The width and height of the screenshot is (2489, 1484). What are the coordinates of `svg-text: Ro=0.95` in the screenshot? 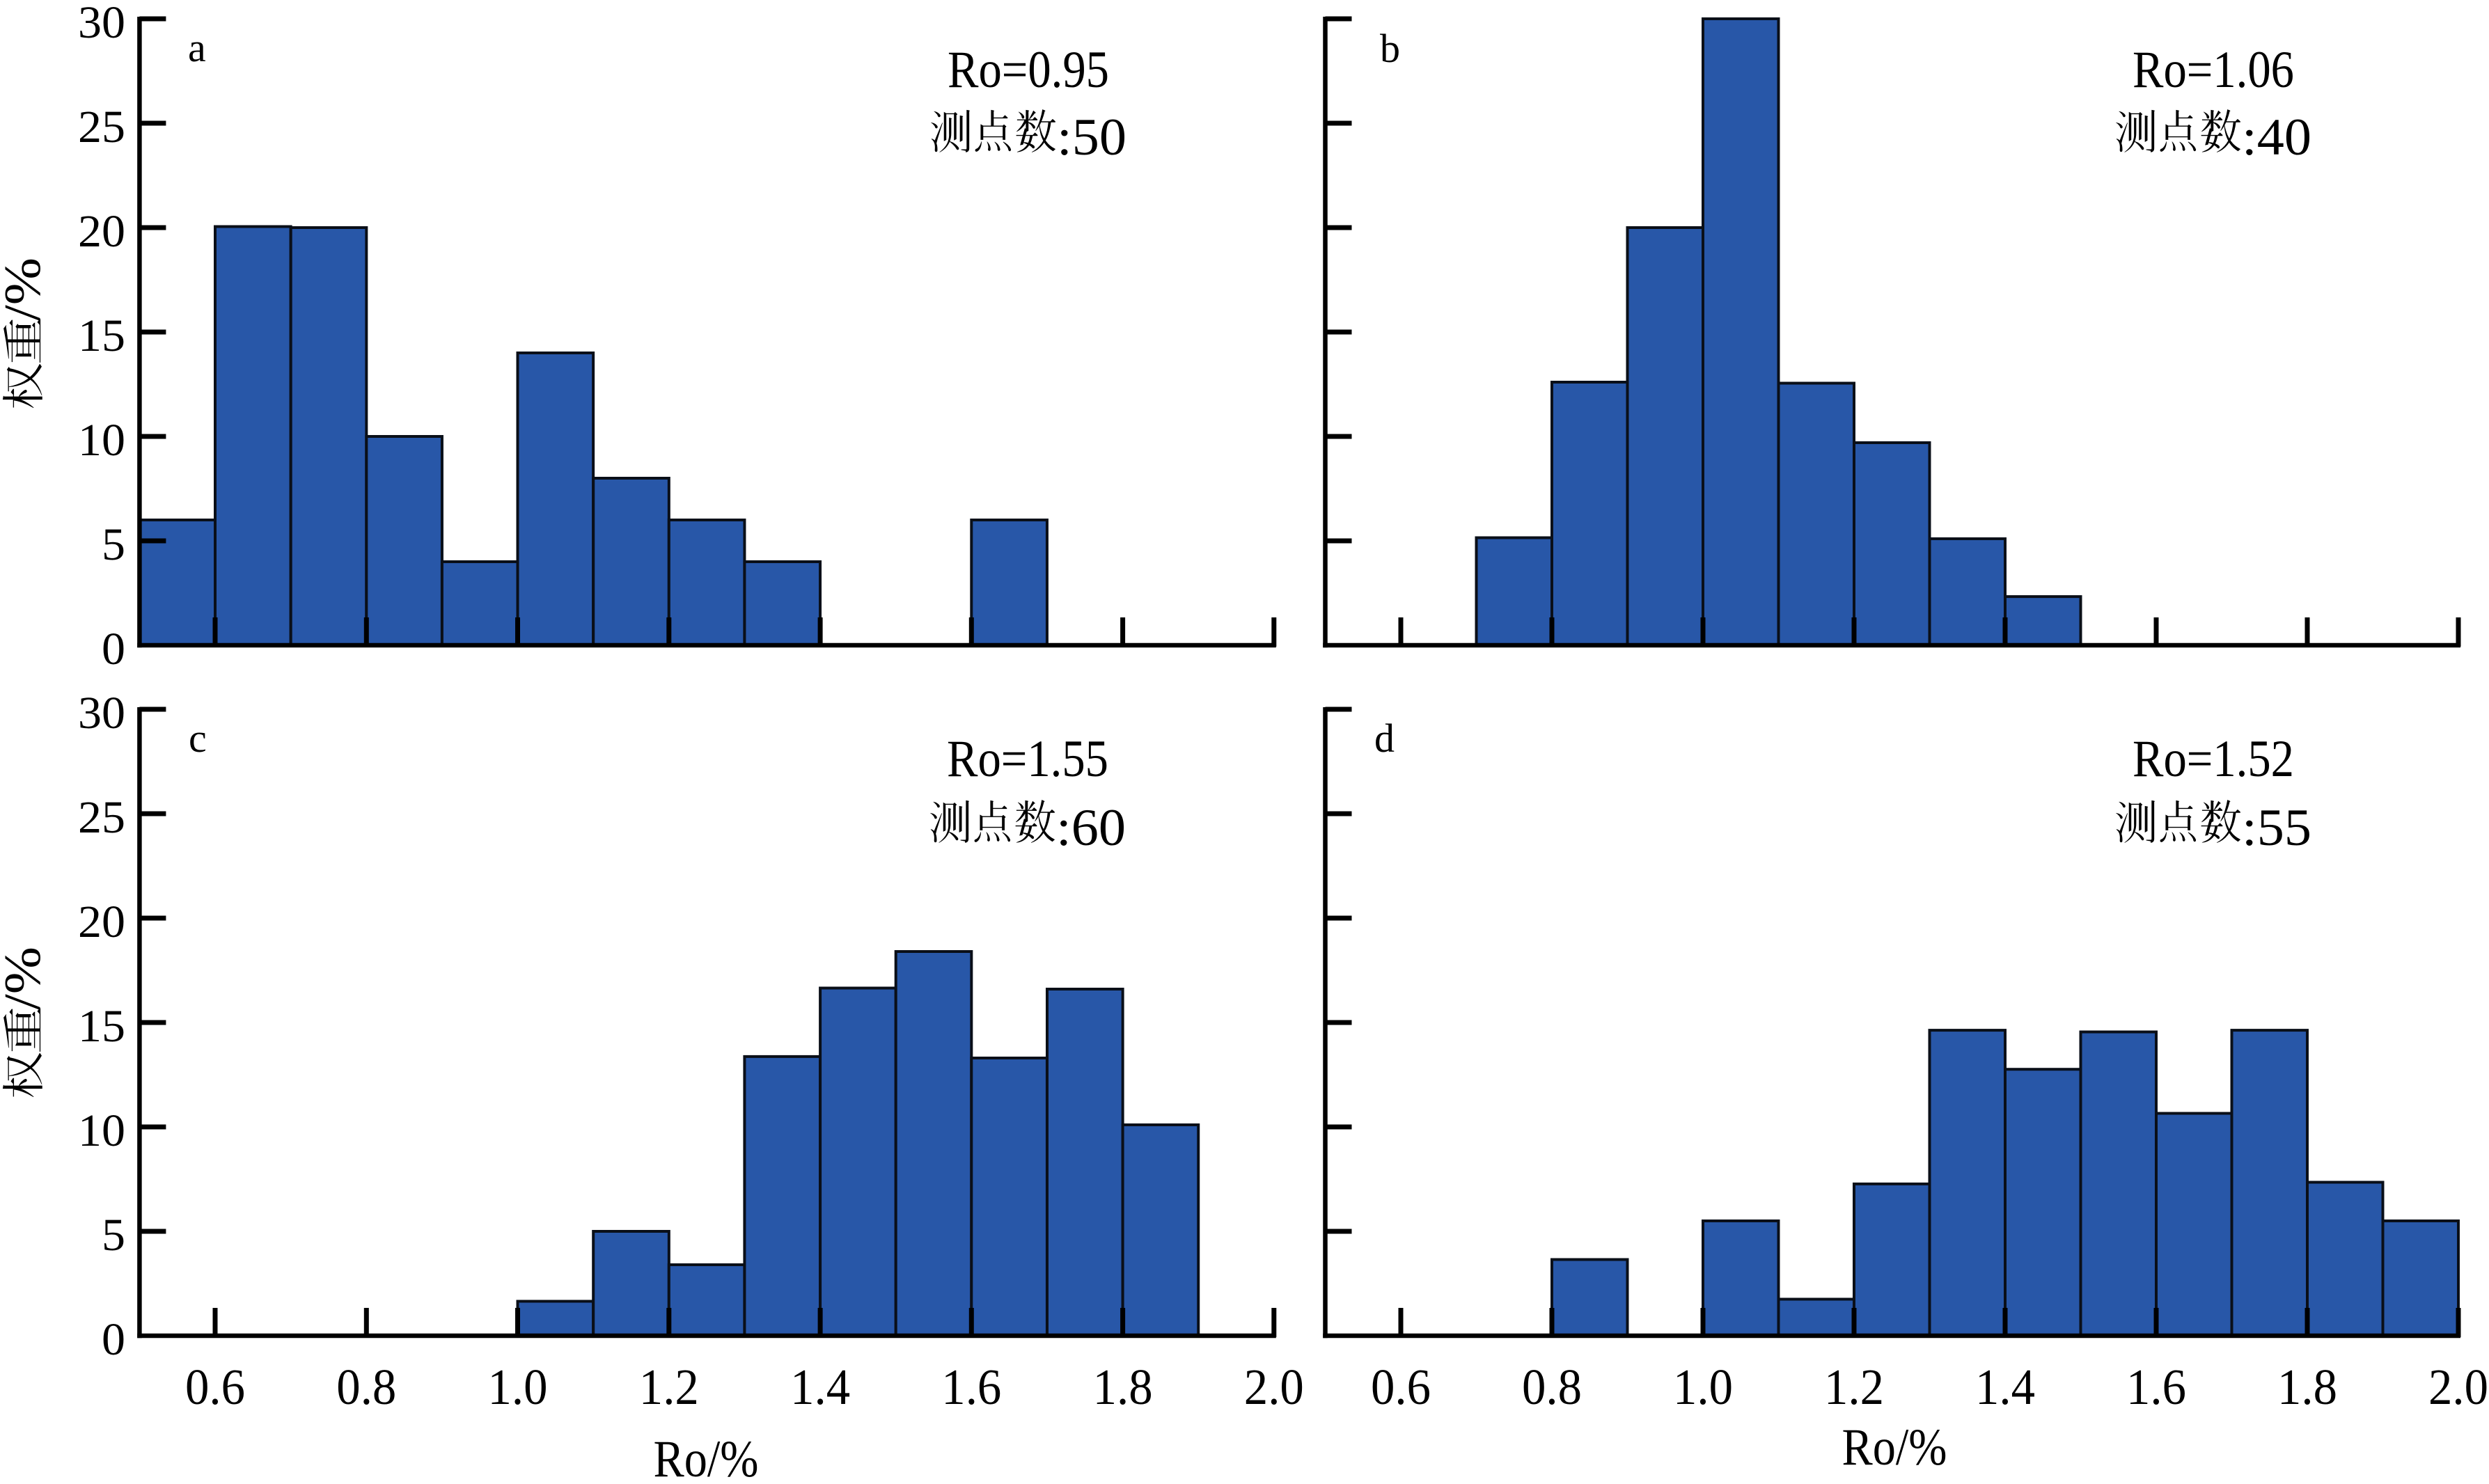 It's located at (1028, 70).